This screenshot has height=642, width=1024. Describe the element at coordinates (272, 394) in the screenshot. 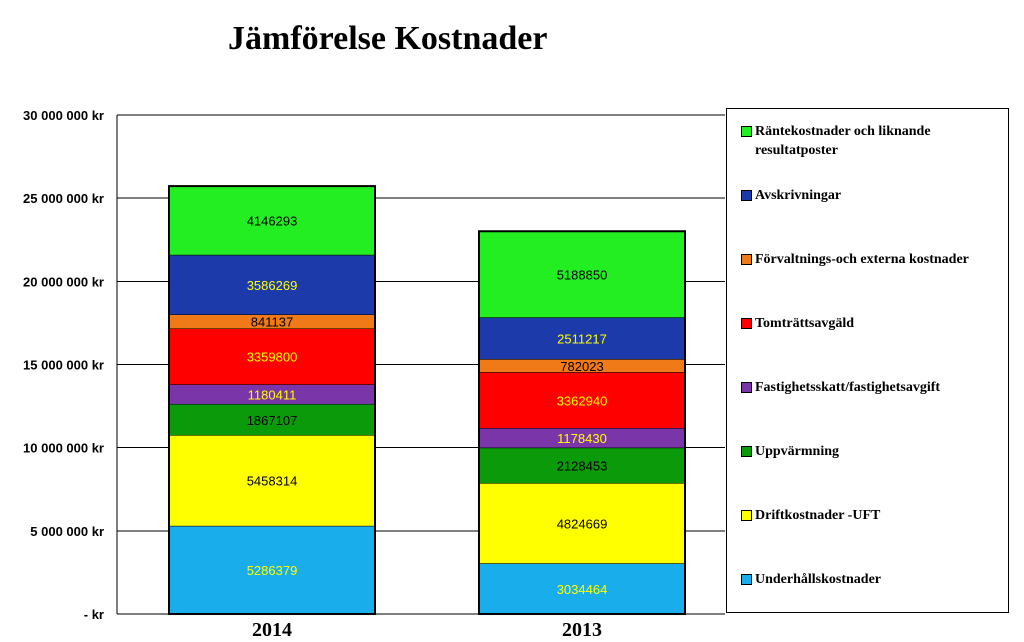

I see `bar-value-label: 1180411` at that location.